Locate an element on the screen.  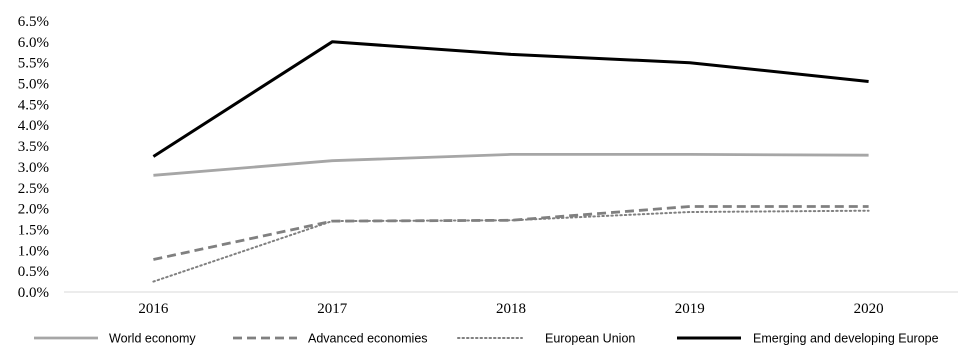
legend-label: Advanced economies is located at coordinates (368, 339).